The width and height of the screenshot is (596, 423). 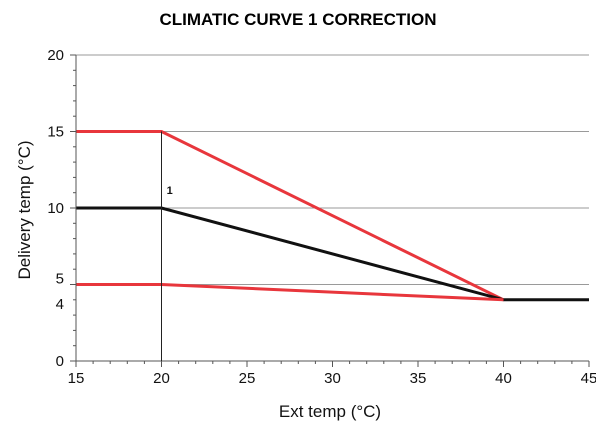 I want to click on x-tick-label: 35, so click(x=418, y=378).